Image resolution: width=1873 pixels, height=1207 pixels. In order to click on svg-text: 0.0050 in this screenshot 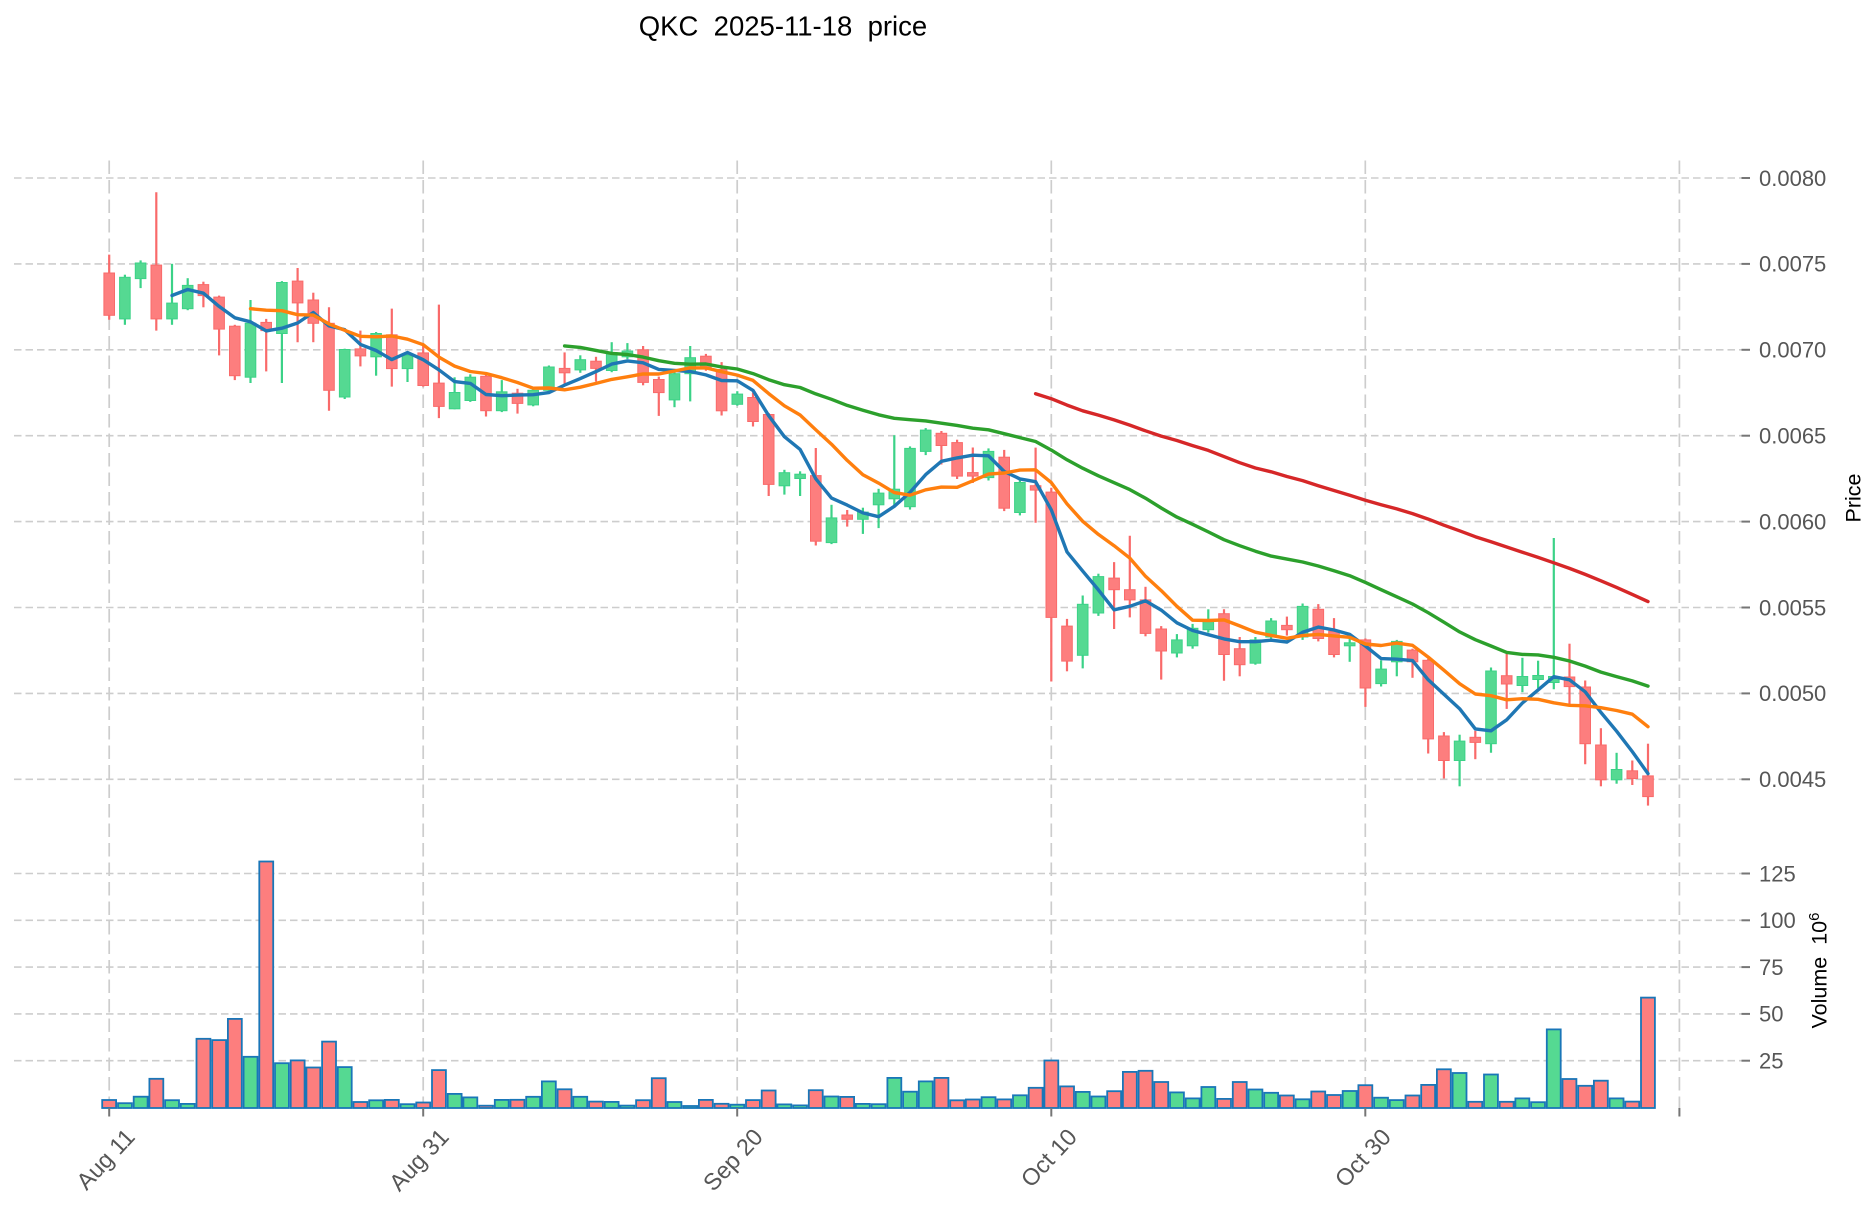, I will do `click(1792, 693)`.